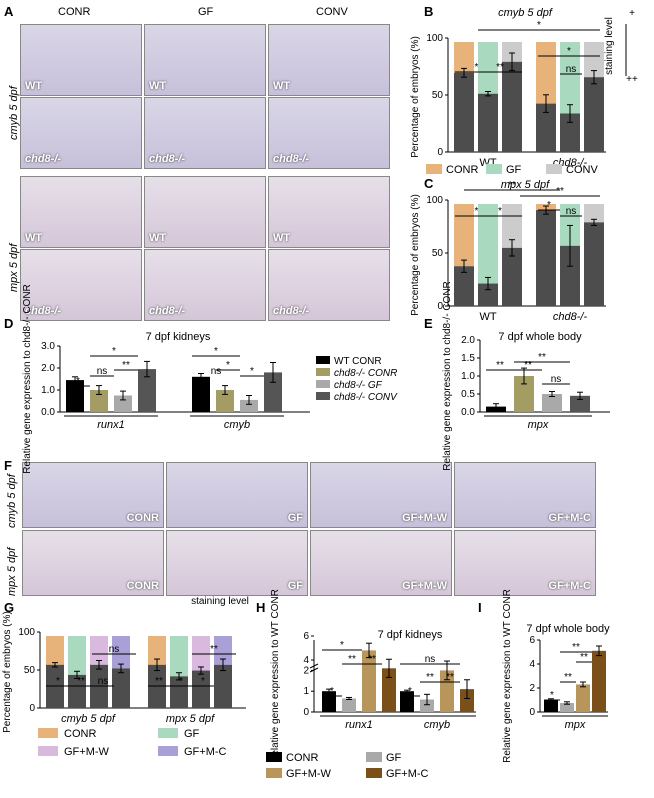  I want to click on chart-I-sig-label: *, so click(552, 695).